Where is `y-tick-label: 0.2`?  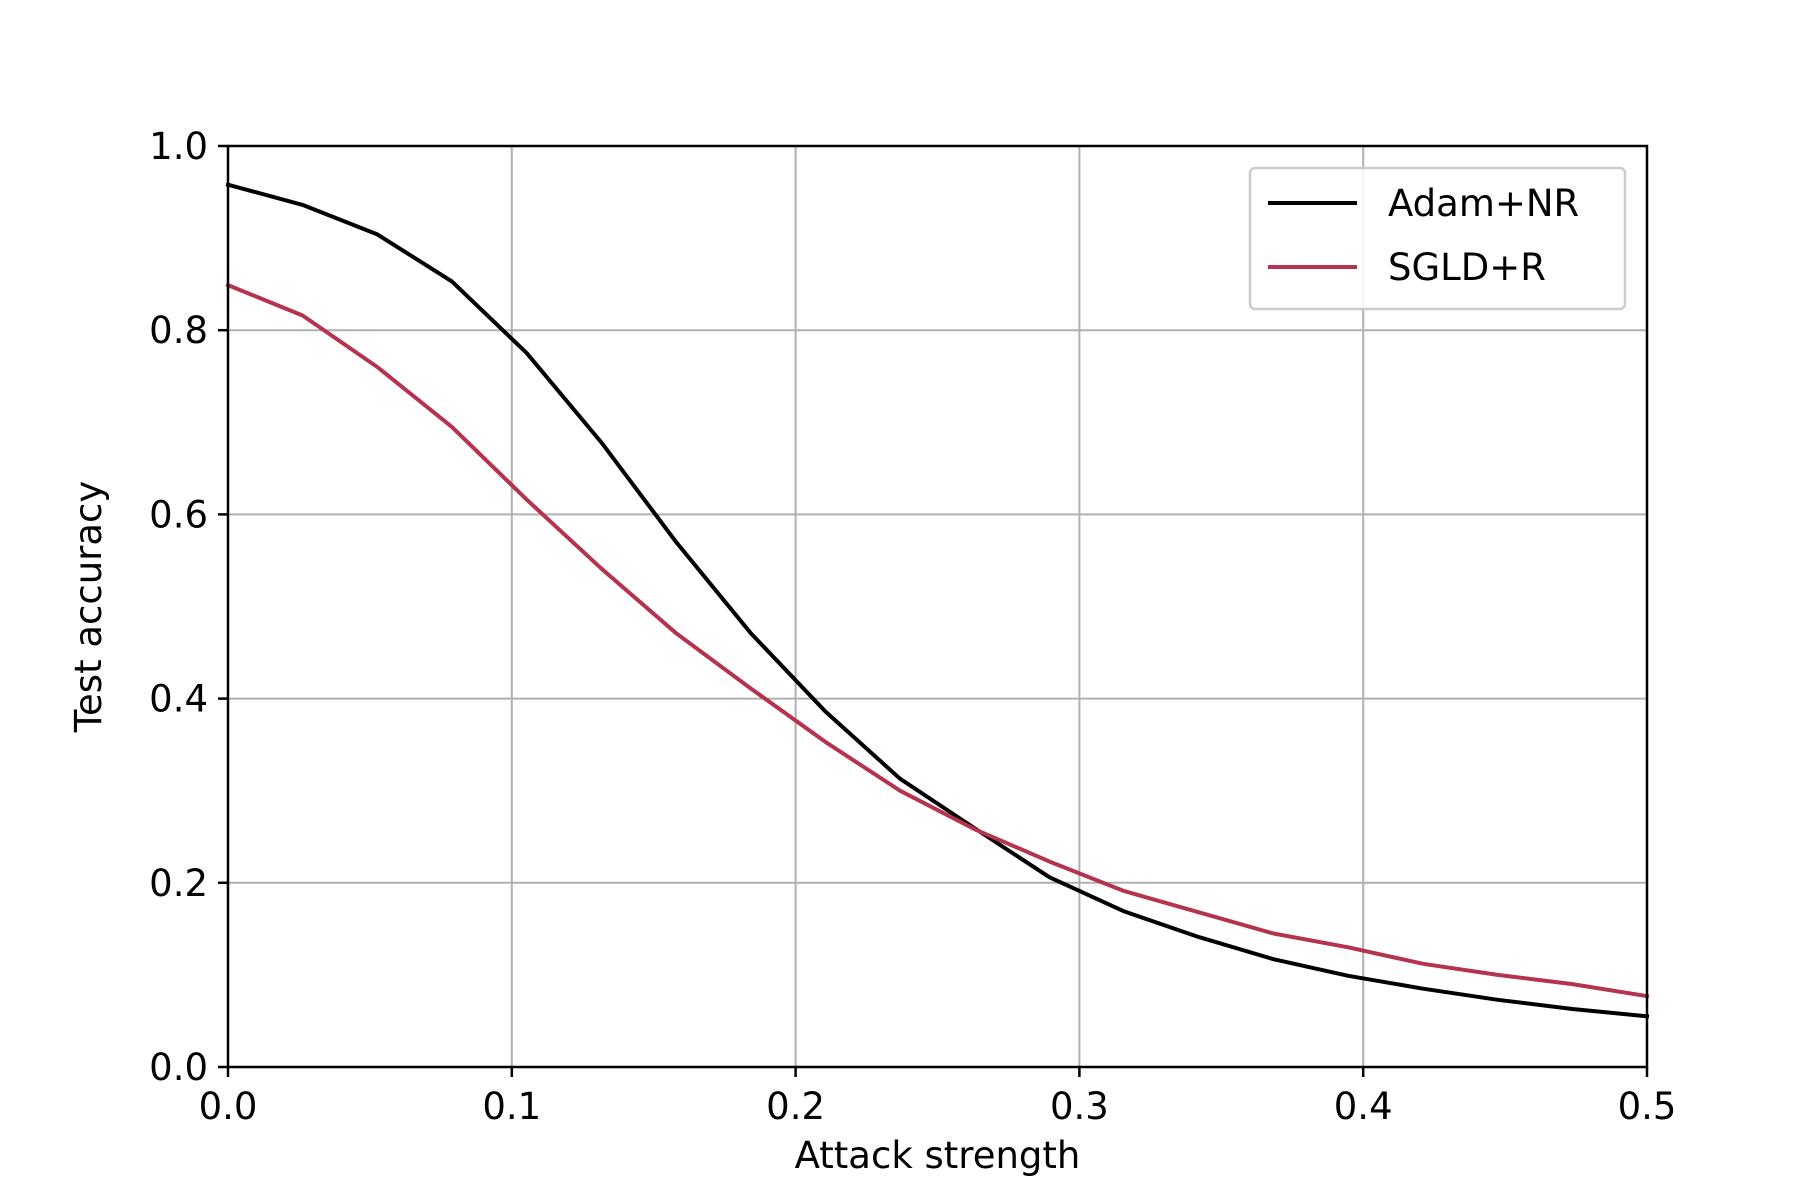
y-tick-label: 0.2 is located at coordinates (178, 883).